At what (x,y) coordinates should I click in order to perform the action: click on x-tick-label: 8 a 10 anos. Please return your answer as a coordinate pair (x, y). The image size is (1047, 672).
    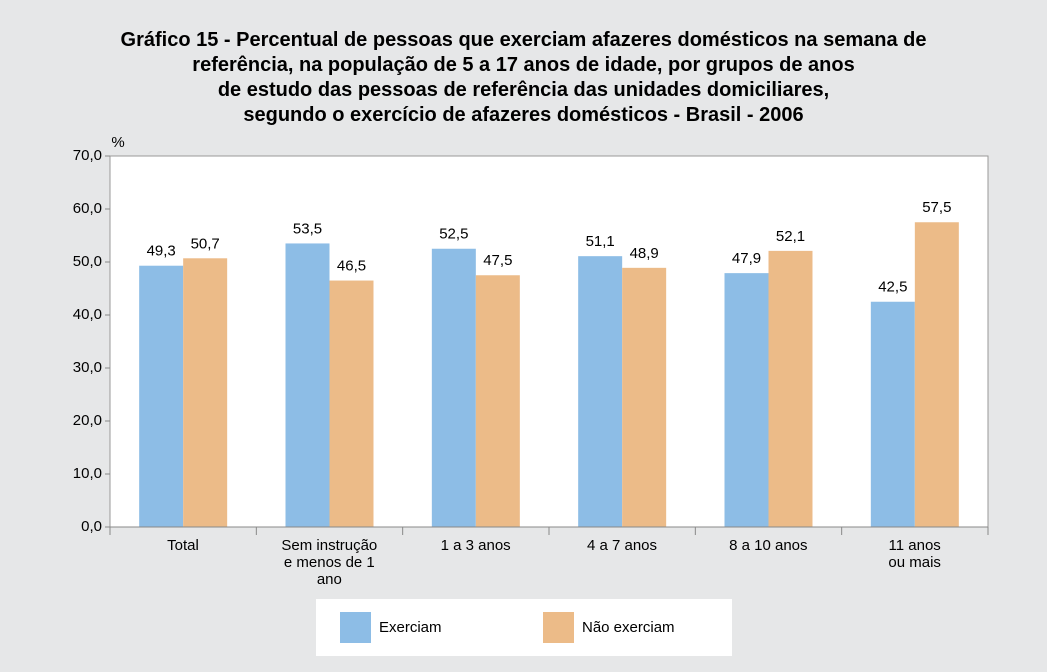
    Looking at the image, I should click on (768, 545).